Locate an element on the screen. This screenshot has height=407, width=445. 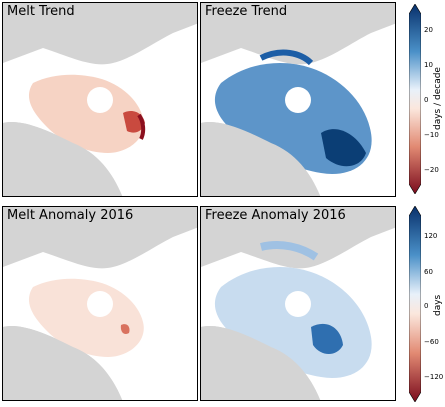
colorbar-bottom-gradient is located at coordinates (415, 304).